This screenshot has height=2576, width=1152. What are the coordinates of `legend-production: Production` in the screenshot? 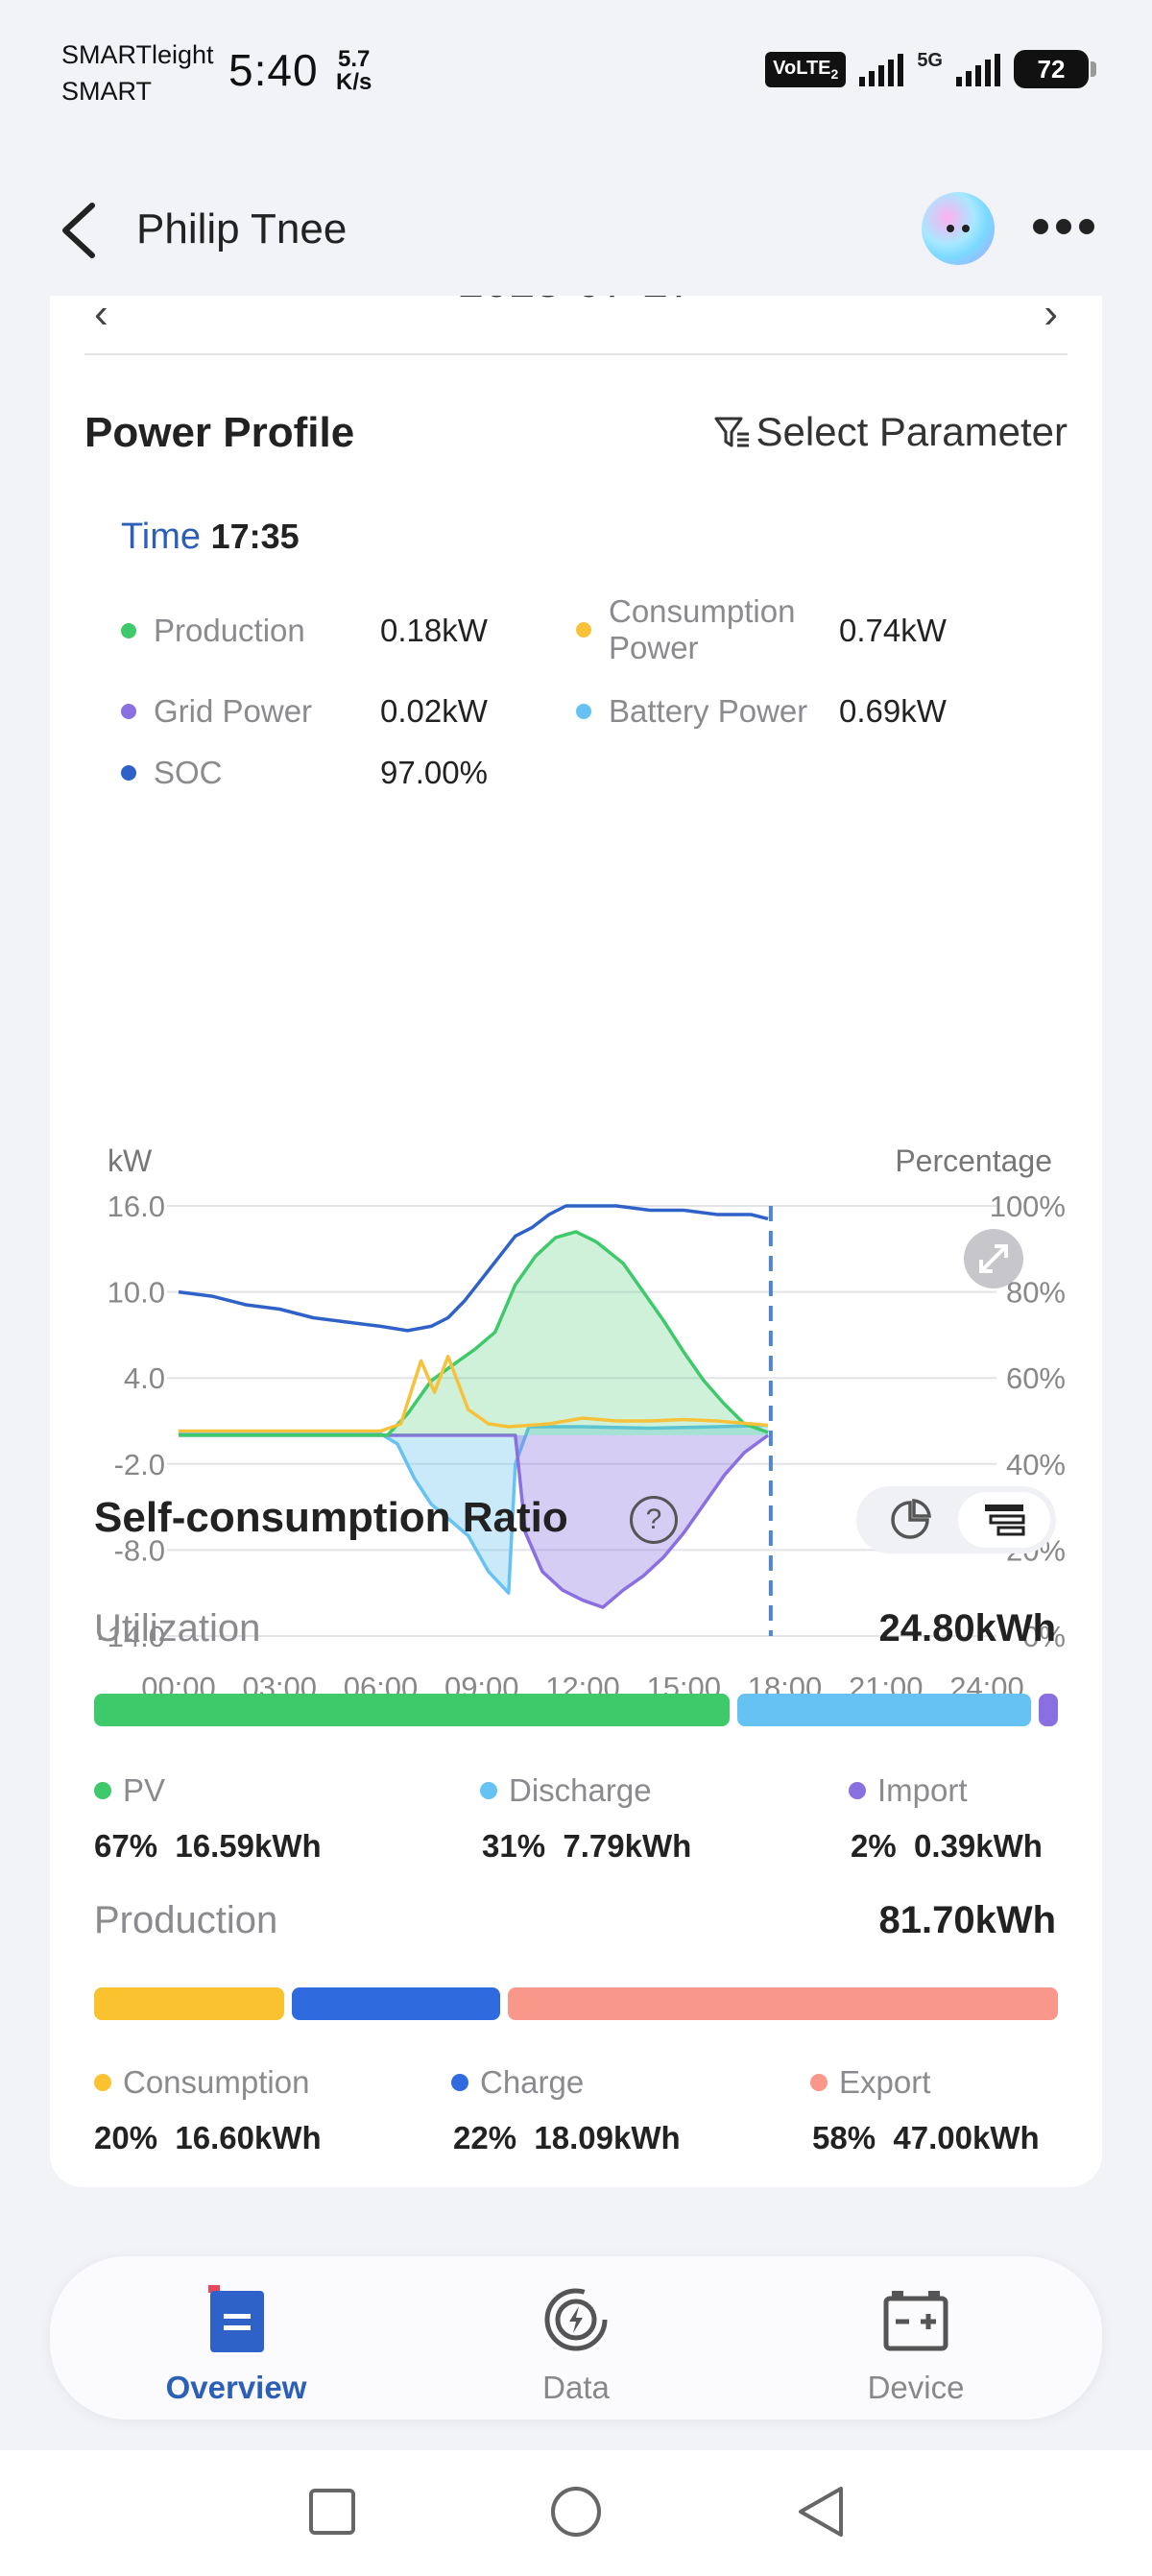 It's located at (213, 631).